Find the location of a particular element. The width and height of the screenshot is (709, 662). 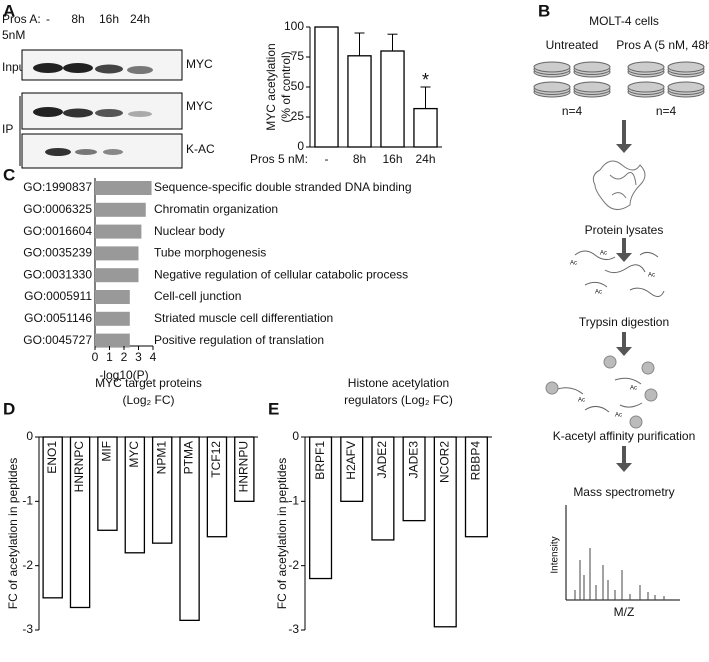

y-tick-label: GO:1990837 is located at coordinates (57, 187).